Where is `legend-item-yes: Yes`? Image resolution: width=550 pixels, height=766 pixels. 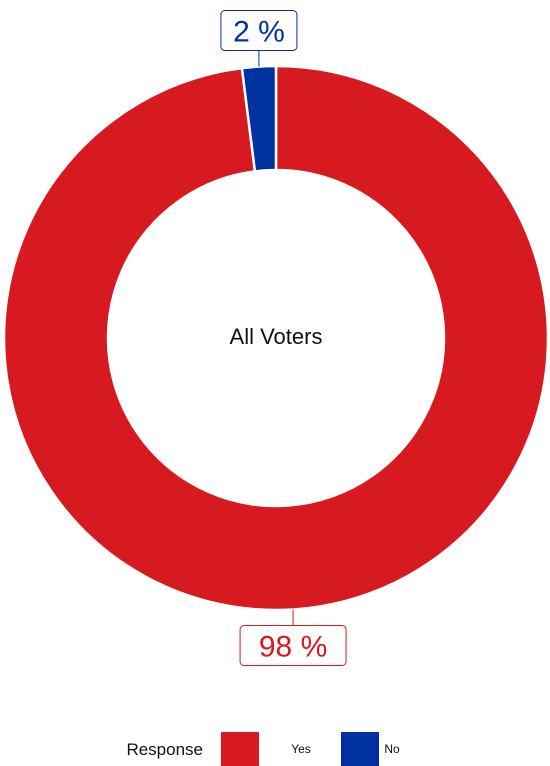
legend-item-yes: Yes is located at coordinates (266, 749).